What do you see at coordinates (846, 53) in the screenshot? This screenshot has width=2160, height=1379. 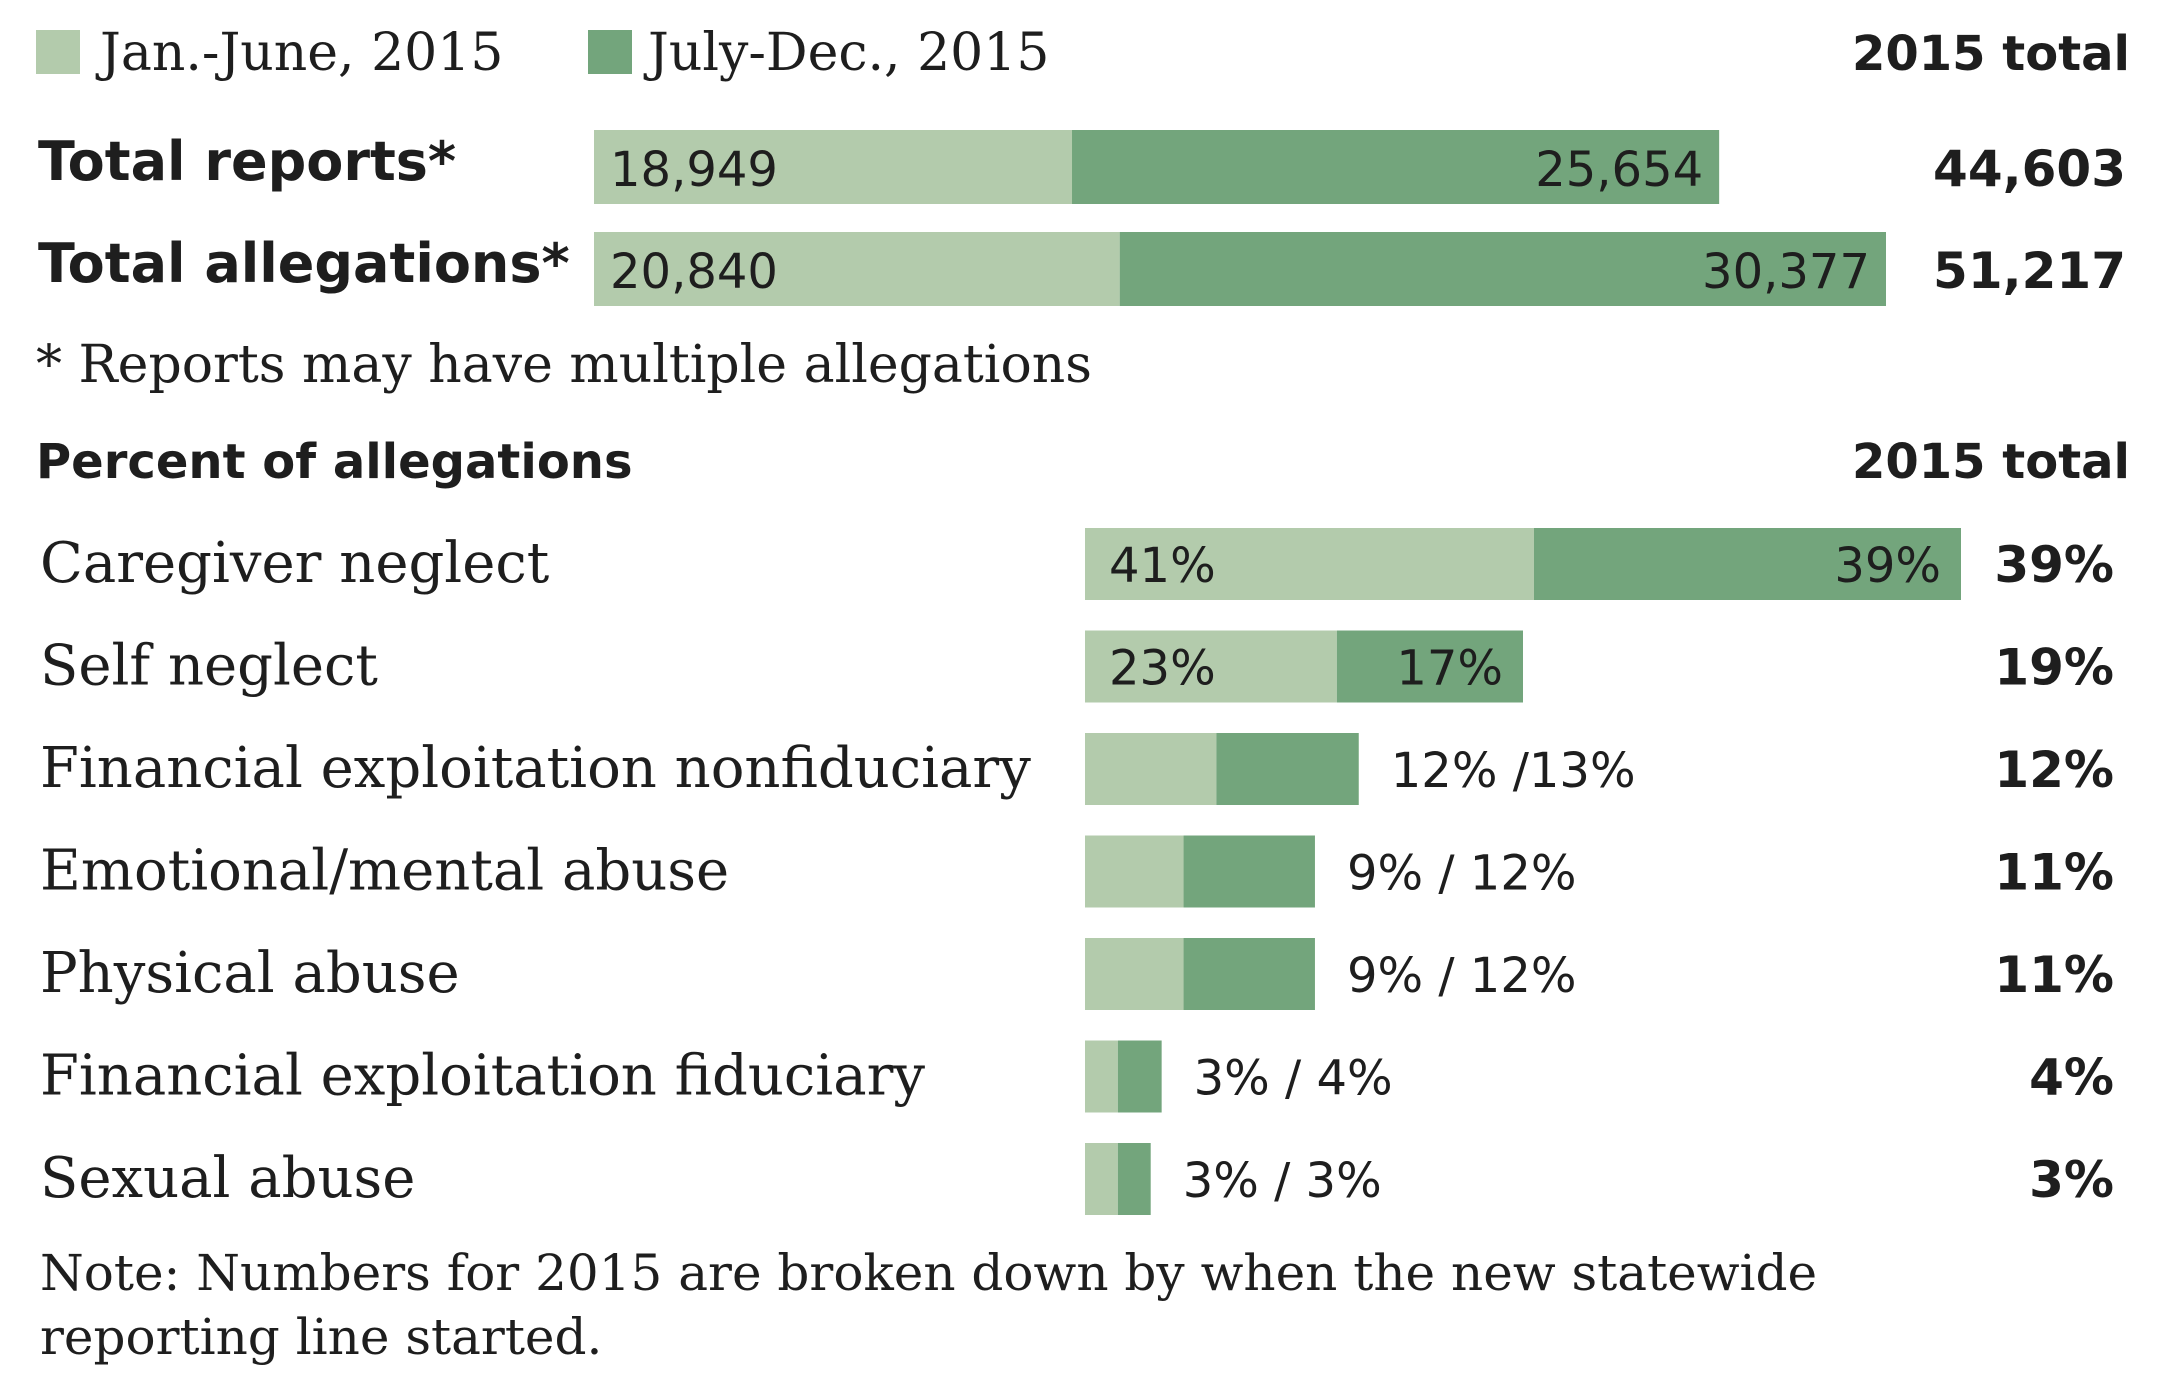 I see `legend-label-july-dec: July-Dec., 2015` at bounding box center [846, 53].